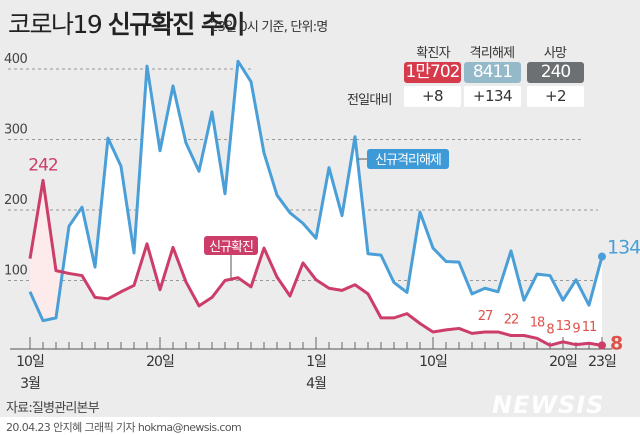  I want to click on chart-subtitle: 23일 0시 기준, 단위:명, so click(269, 27).